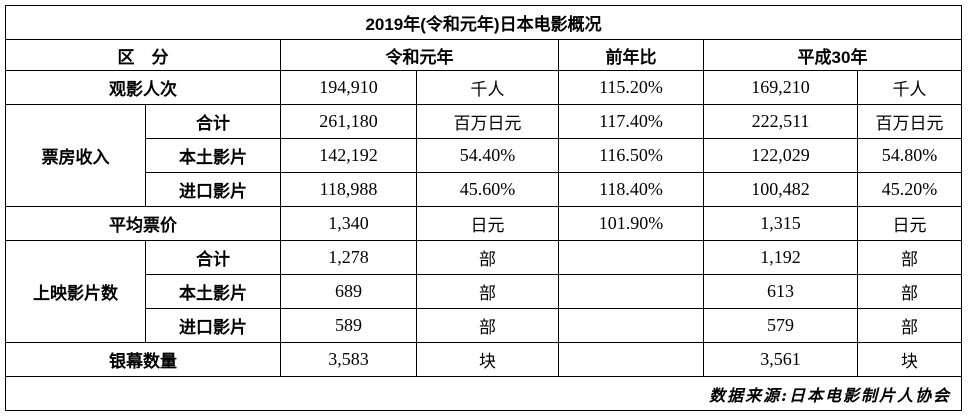 Image resolution: width=969 pixels, height=416 pixels. What do you see at coordinates (348, 155) in the screenshot?
I see `box-office-domestic-reiwa1-value: 142,192` at bounding box center [348, 155].